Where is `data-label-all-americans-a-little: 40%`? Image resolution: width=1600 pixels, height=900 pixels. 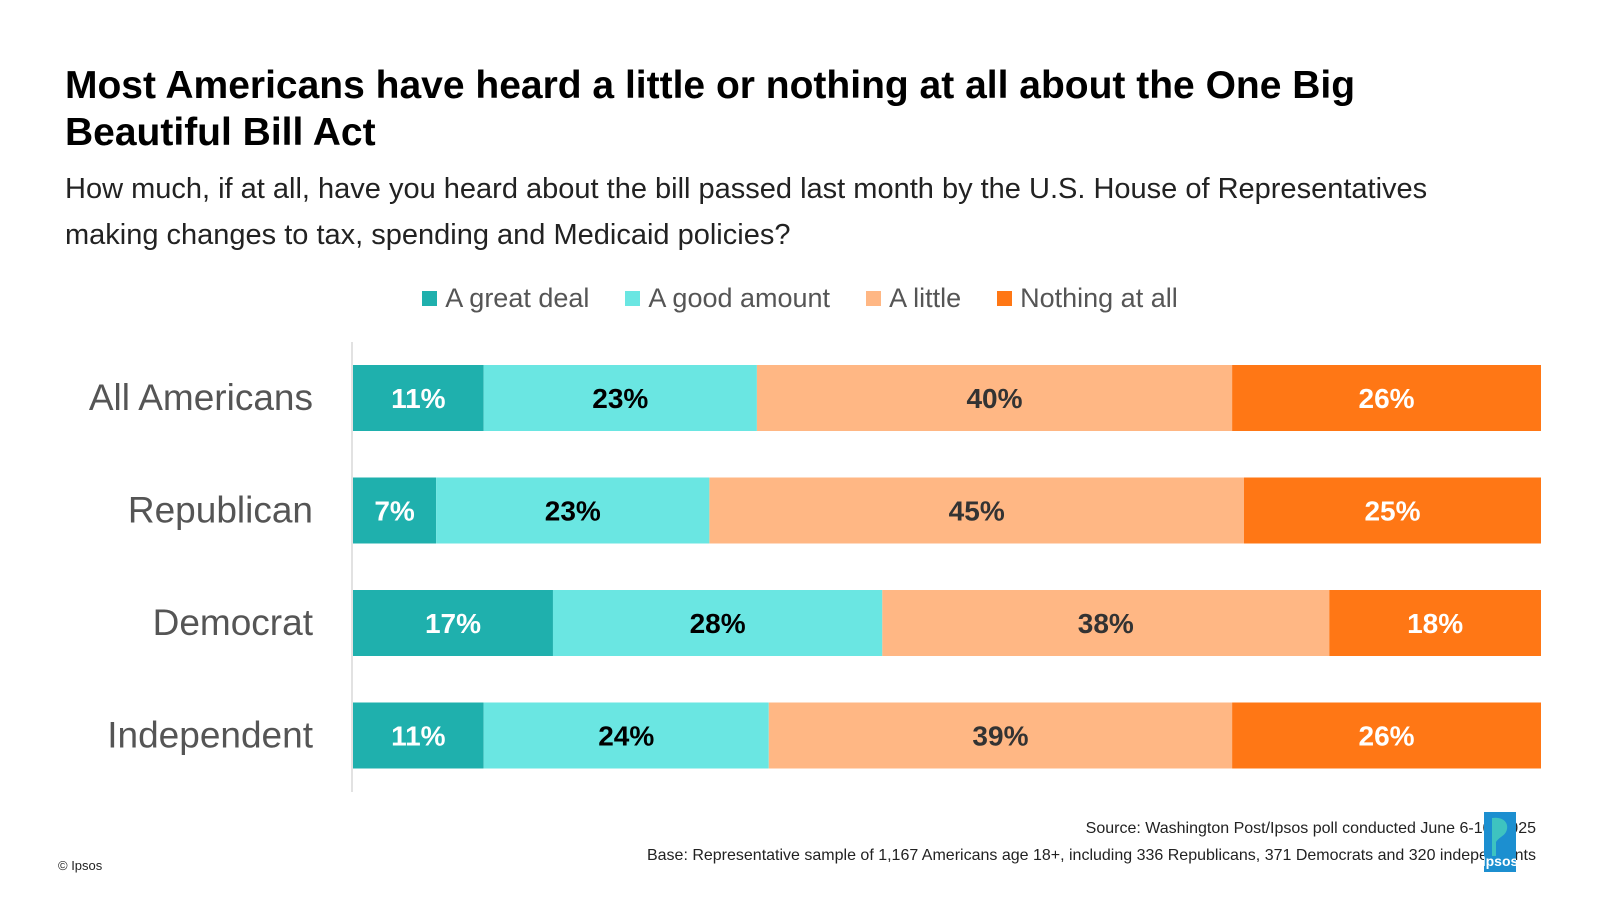
data-label-all-americans-a-little: 40% is located at coordinates (994, 398).